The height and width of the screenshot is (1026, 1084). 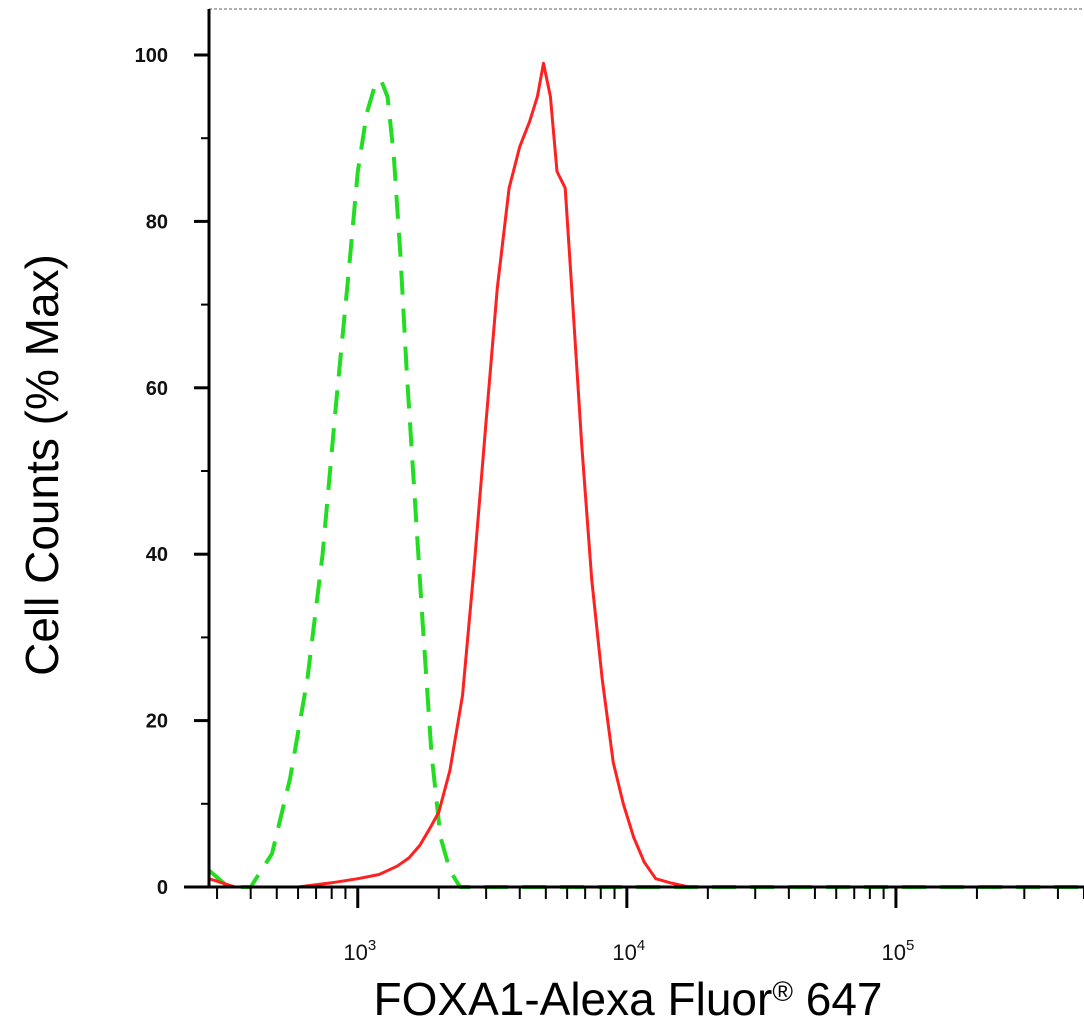 I want to click on x-axis-title-main: FOXA1-Alexa Fluor, so click(x=573, y=999).